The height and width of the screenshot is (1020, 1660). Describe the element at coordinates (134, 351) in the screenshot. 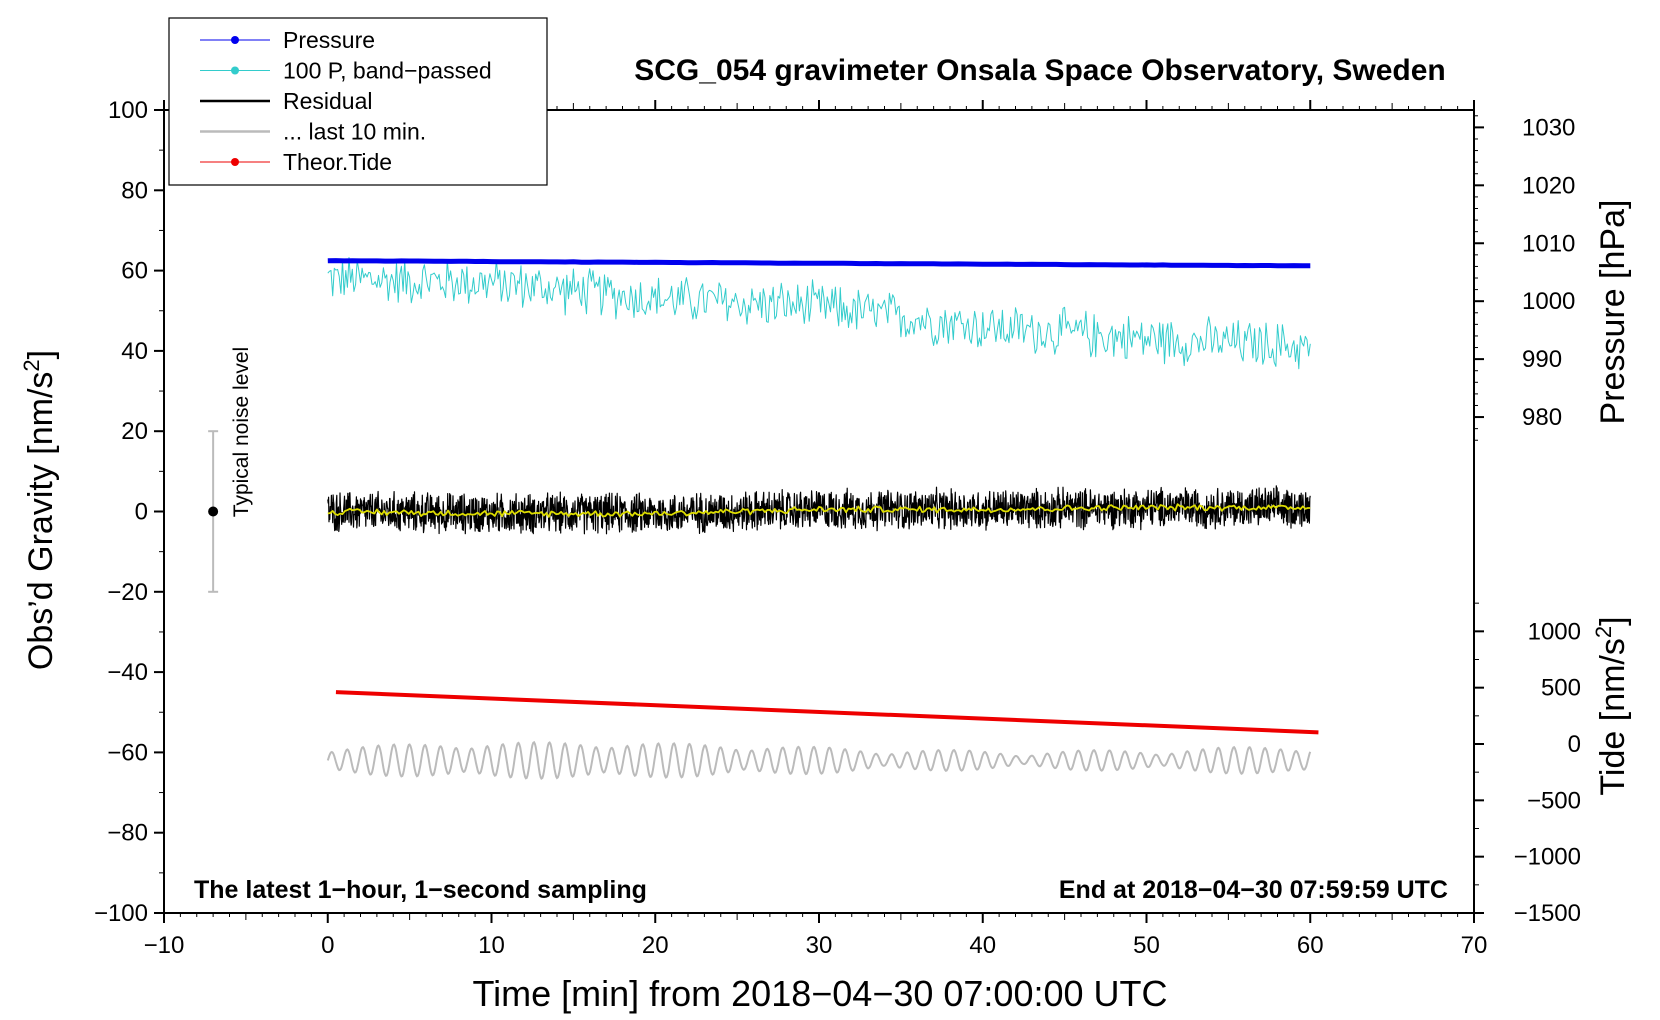

I see `y-left-tick-label: 40` at that location.